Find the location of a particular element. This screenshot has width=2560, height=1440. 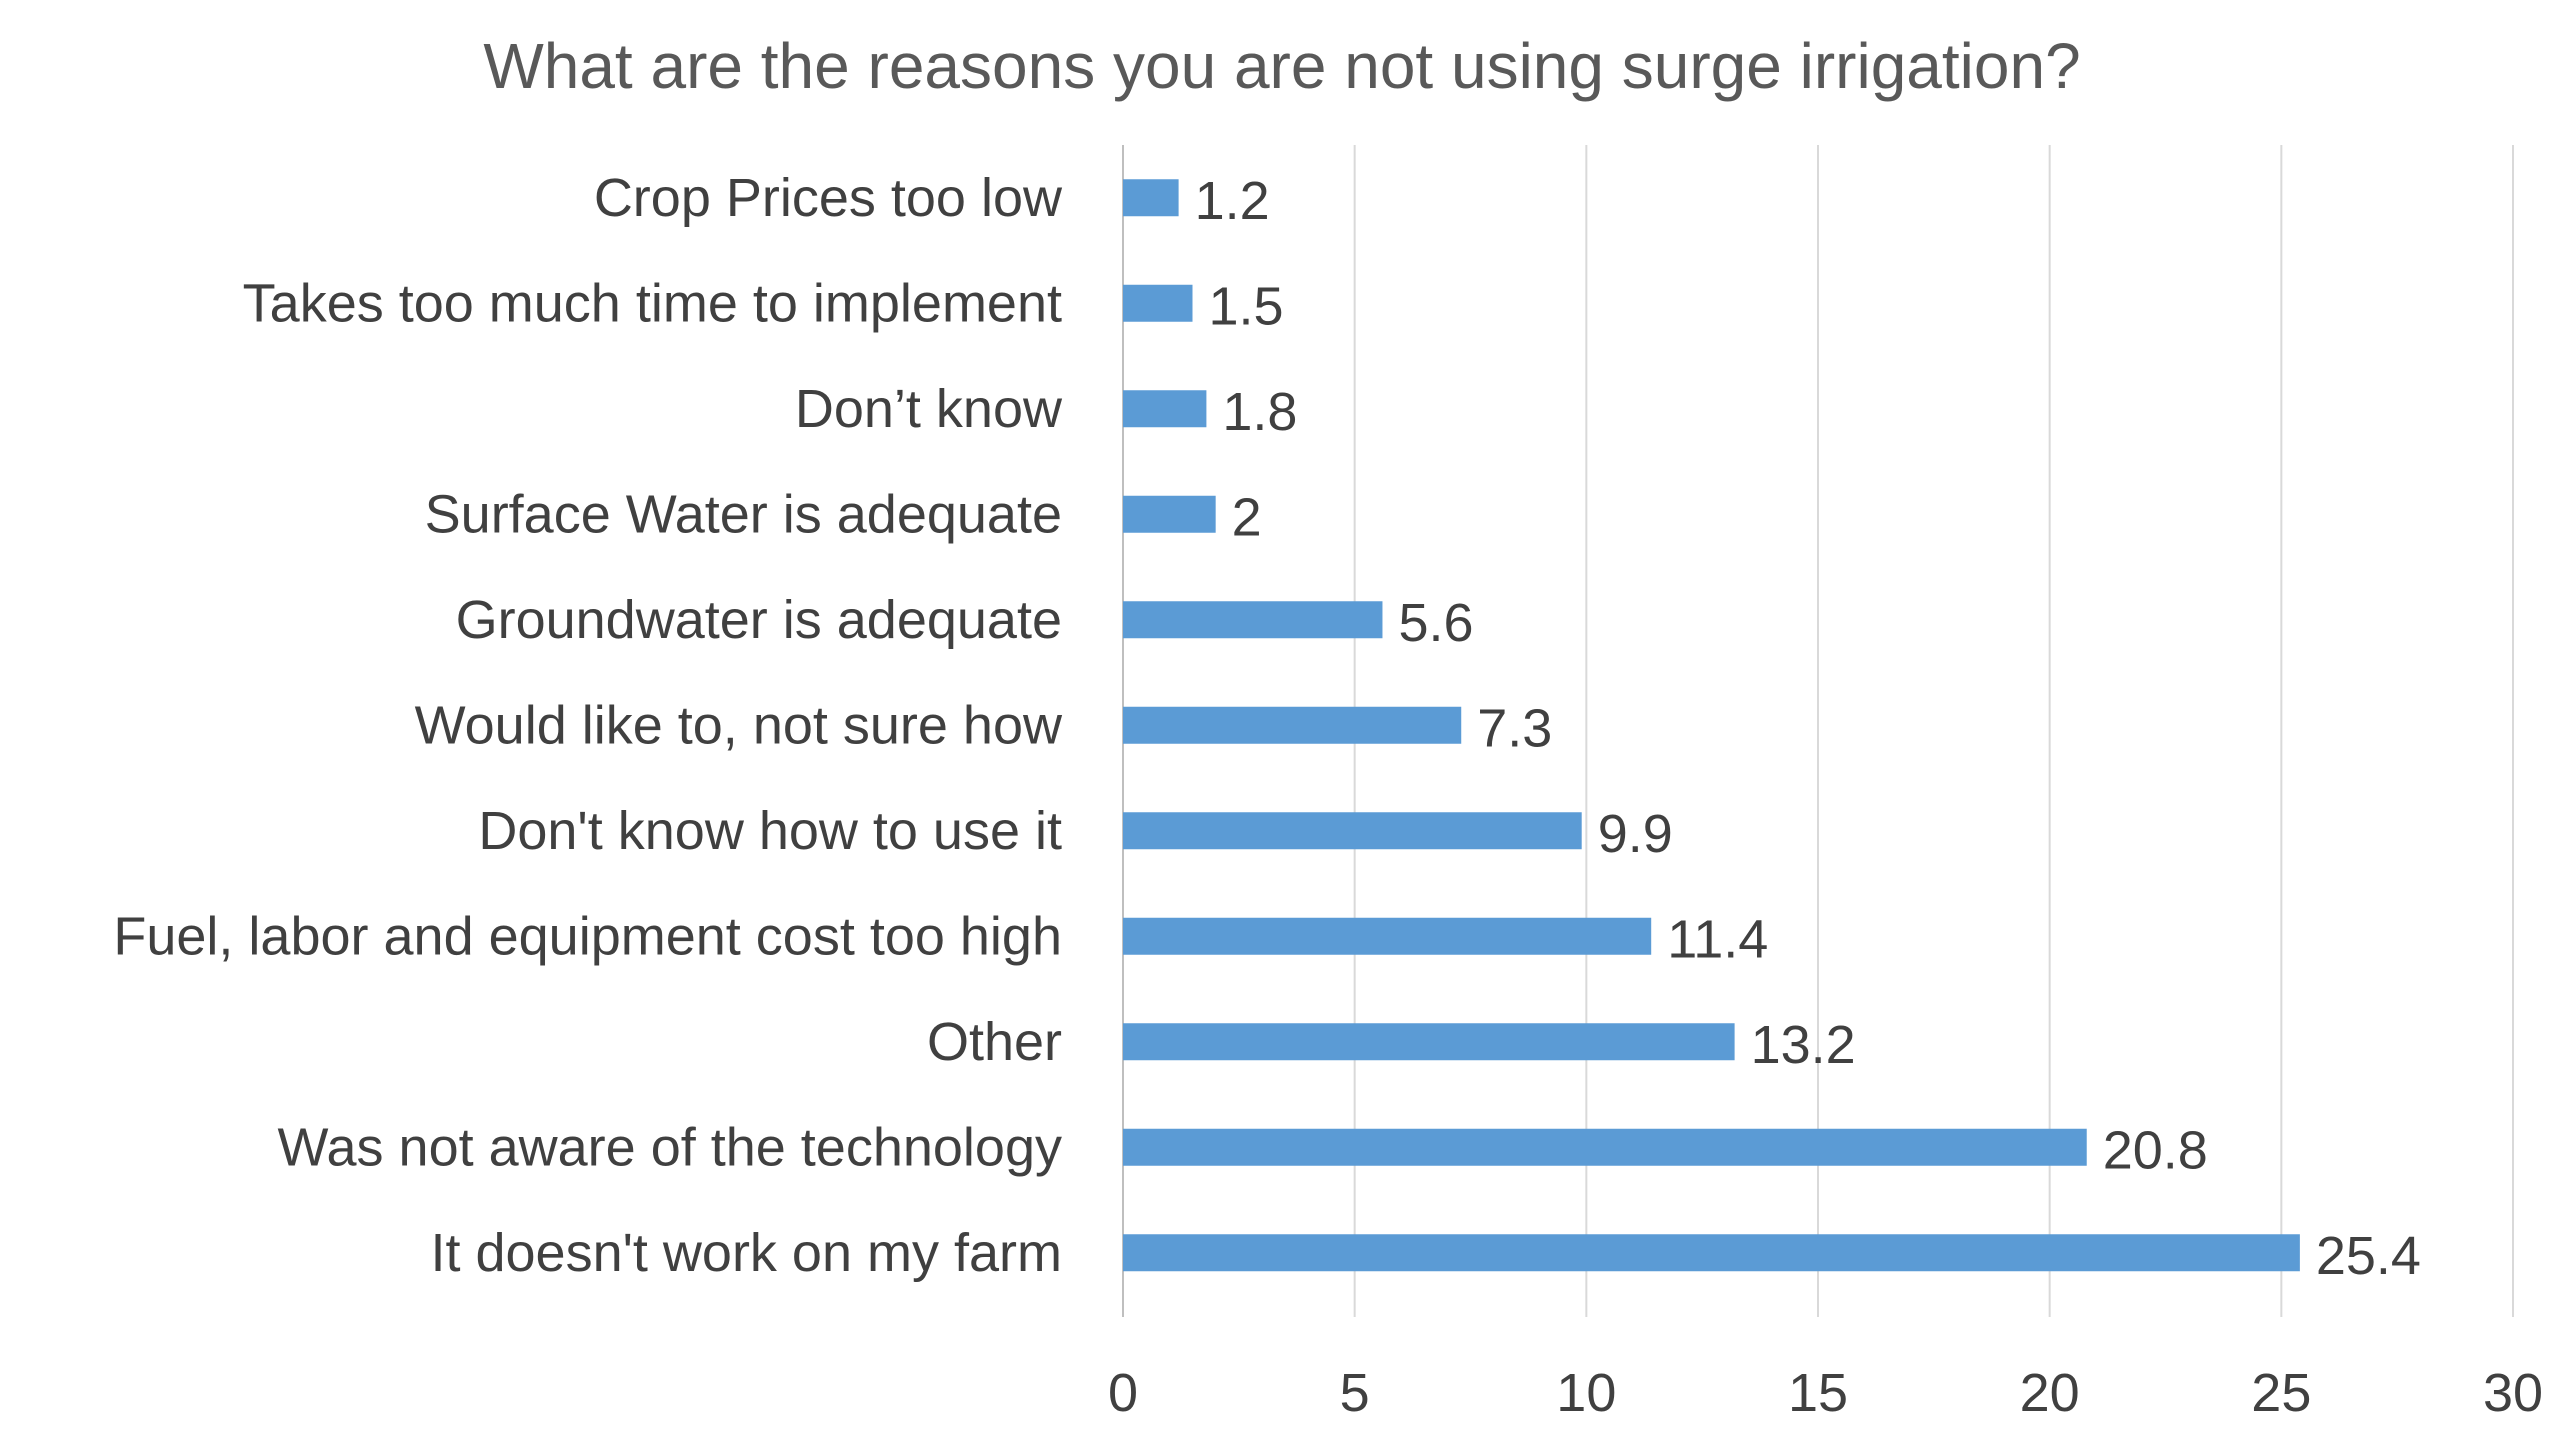

data-label: 20.8 is located at coordinates (2155, 1150).